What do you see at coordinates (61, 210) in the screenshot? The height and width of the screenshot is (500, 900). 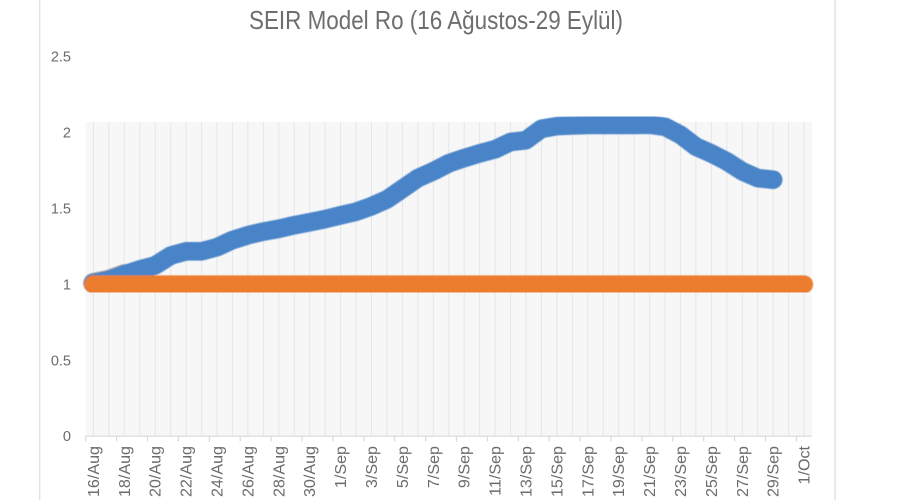 I see `svg-text: 1.5` at bounding box center [61, 210].